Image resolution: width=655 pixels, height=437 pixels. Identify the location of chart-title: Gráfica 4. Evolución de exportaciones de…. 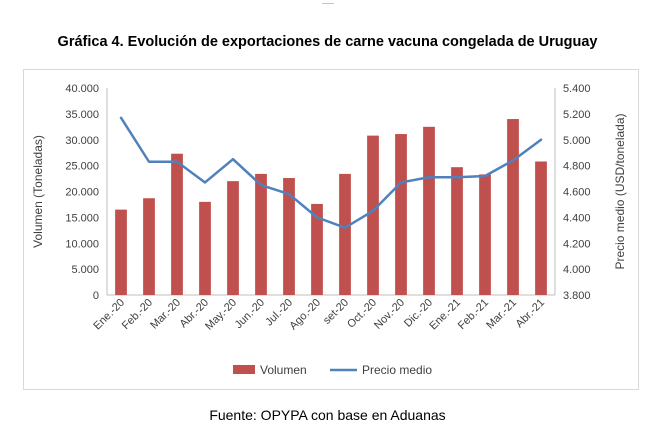
(327, 42).